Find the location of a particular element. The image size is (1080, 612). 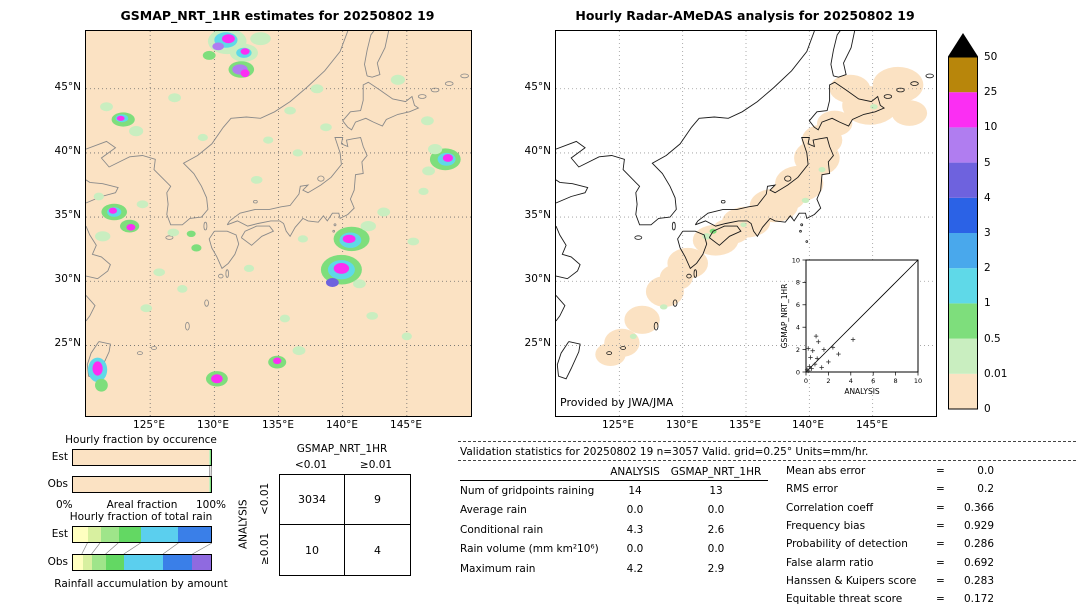

bar-connectors is located at coordinates (146, 548).